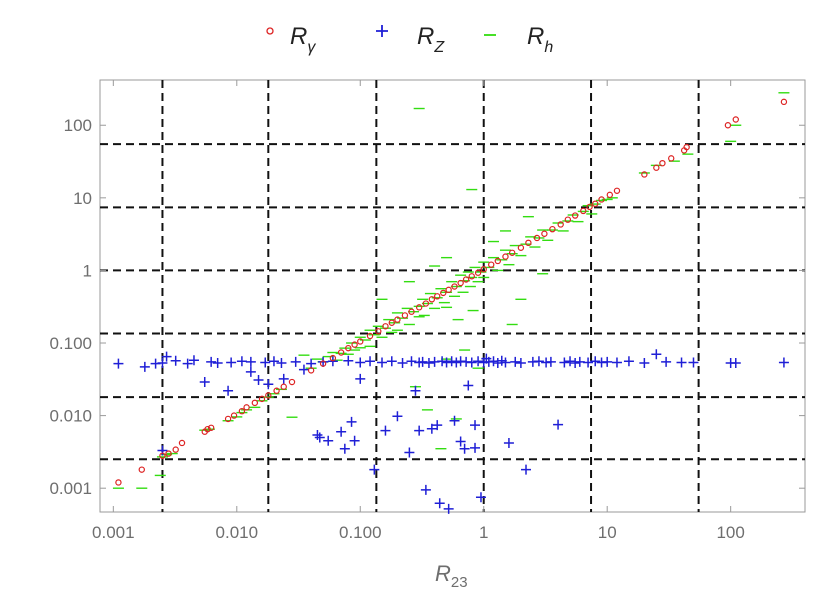 This screenshot has width=817, height=599. I want to click on legend-label-r-z: RZ, so click(431, 39).